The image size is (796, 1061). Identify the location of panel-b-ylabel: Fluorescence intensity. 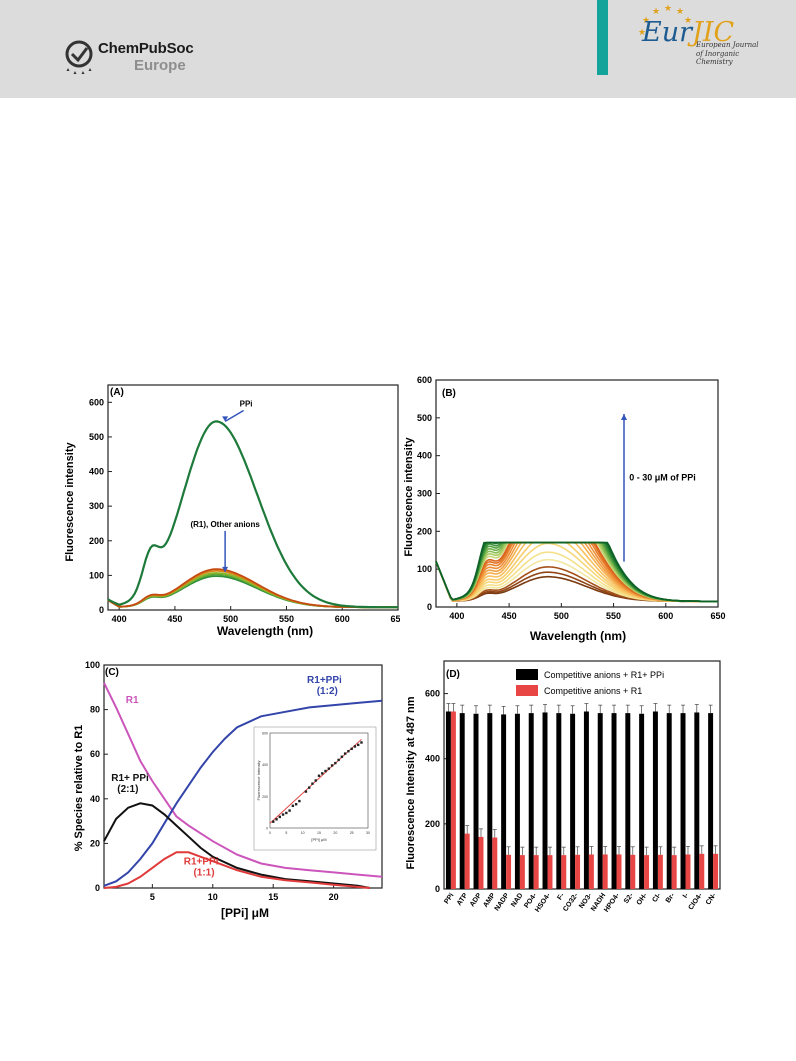
(409, 497).